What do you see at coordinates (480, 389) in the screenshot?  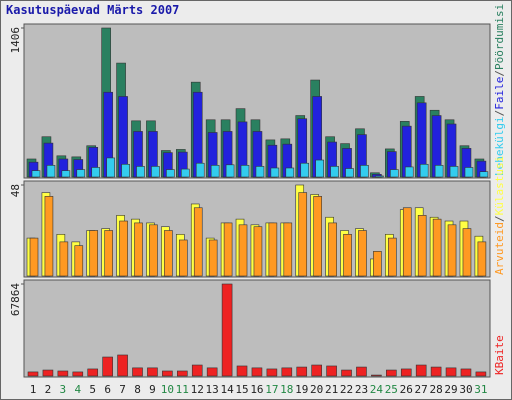 I see `x-tick-label: 31` at bounding box center [480, 389].